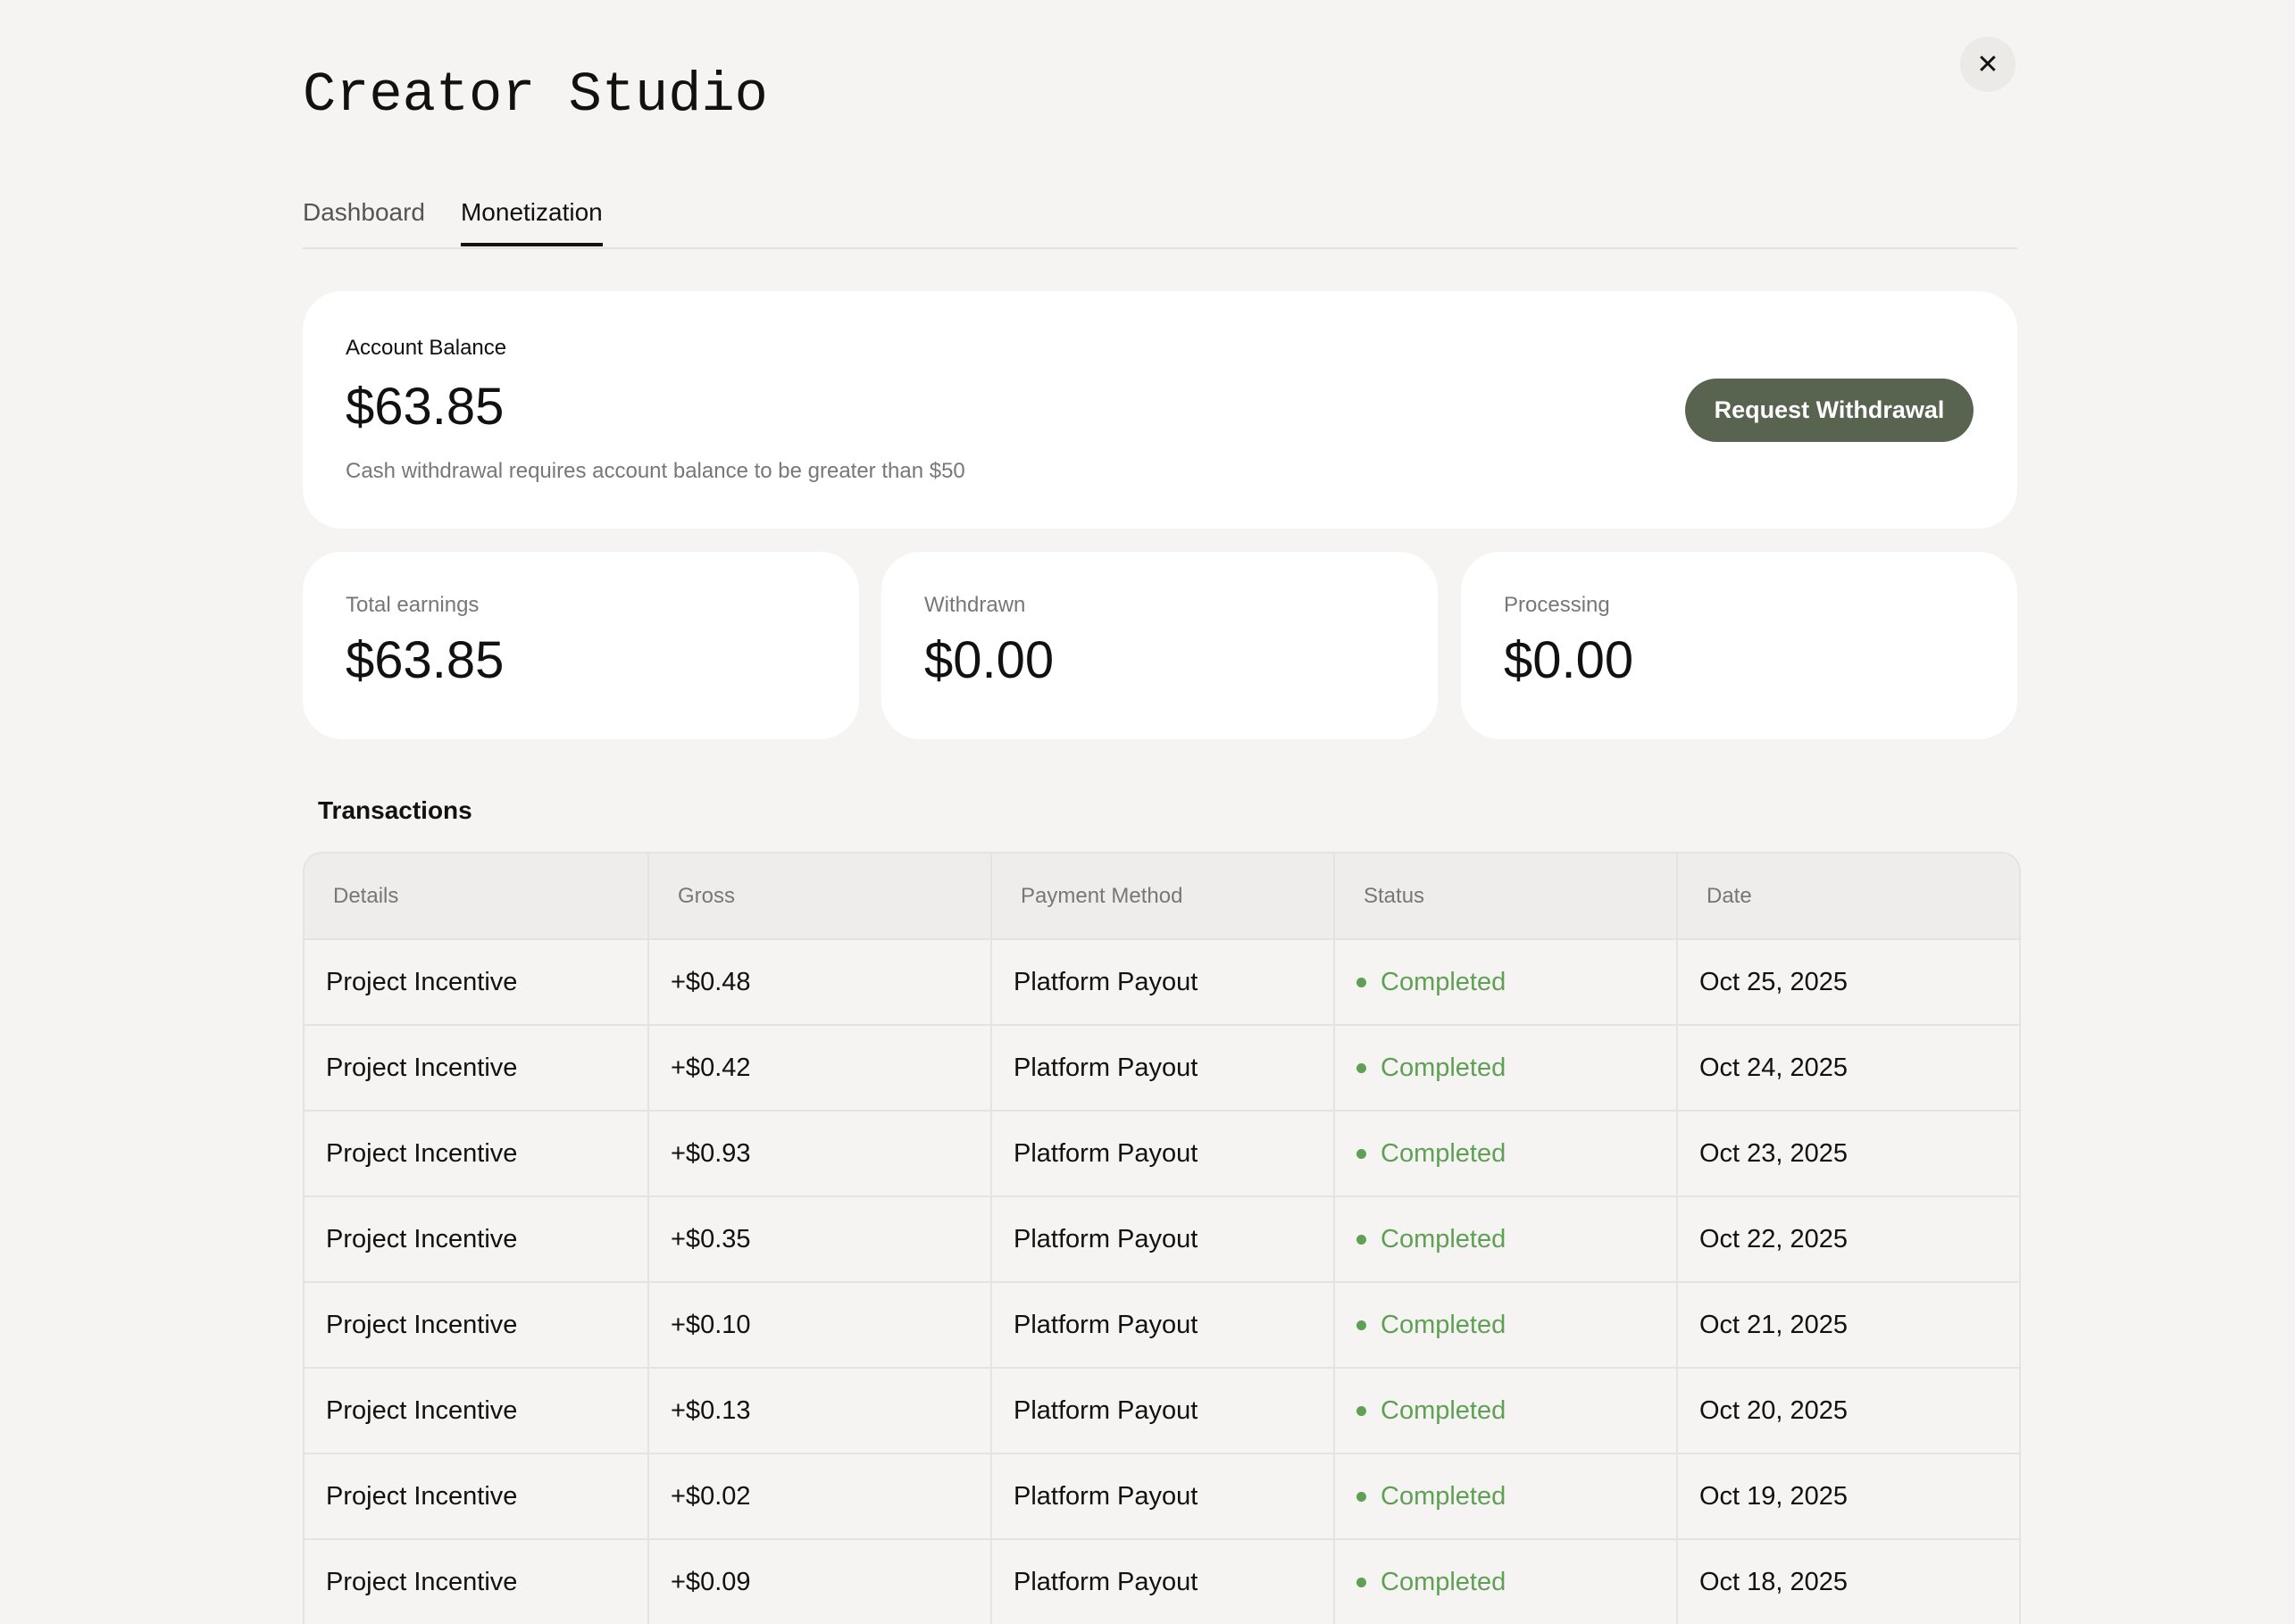  Describe the element at coordinates (1847, 1239) in the screenshot. I see `cell-date: Oct 22, 2025` at that location.